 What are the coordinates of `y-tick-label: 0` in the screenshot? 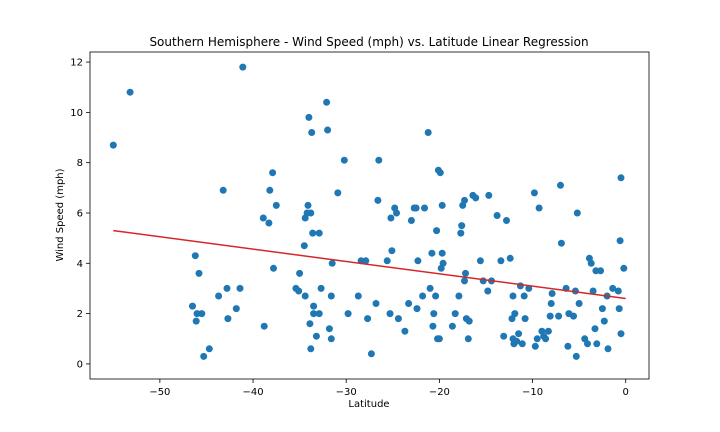 It's located at (80, 364).